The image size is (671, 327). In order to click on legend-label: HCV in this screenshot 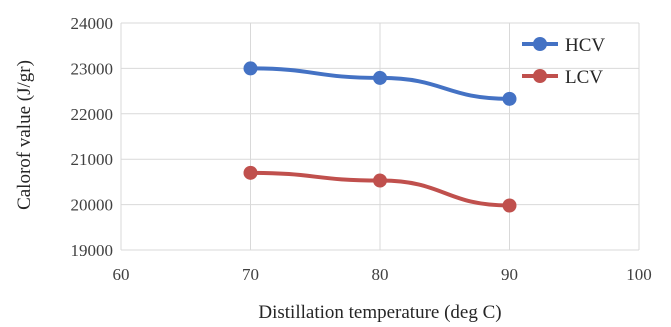, I will do `click(585, 45)`.